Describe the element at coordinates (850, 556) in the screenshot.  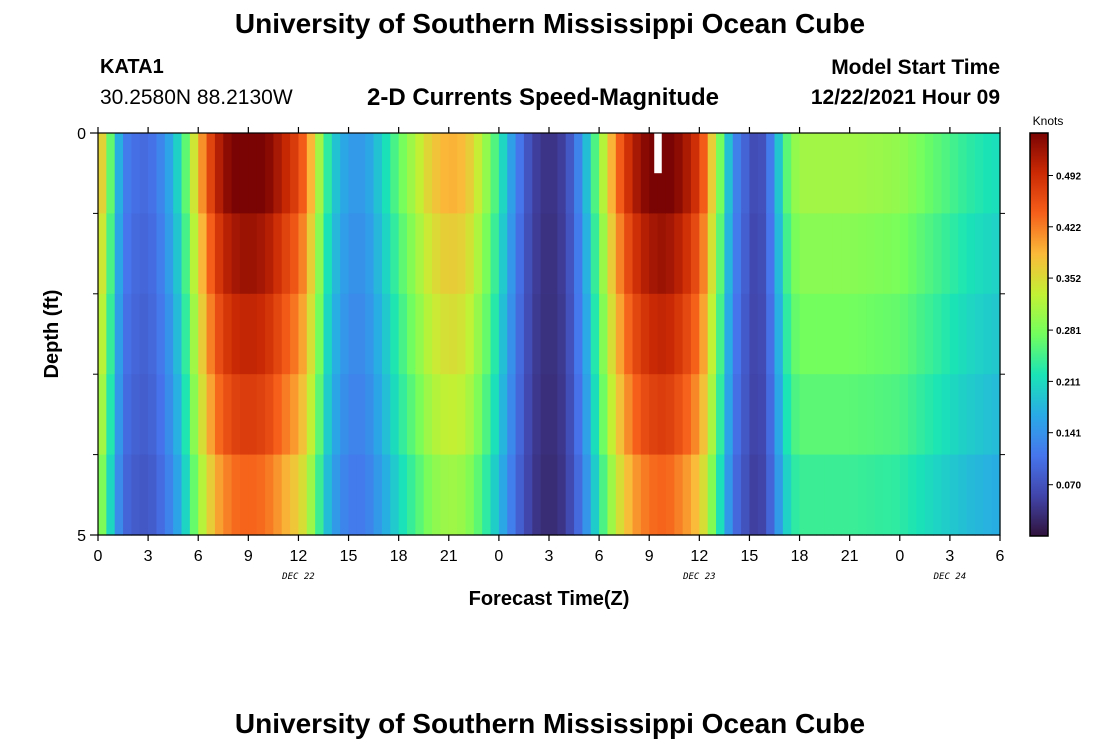
I see `x-tick-label: 21` at that location.